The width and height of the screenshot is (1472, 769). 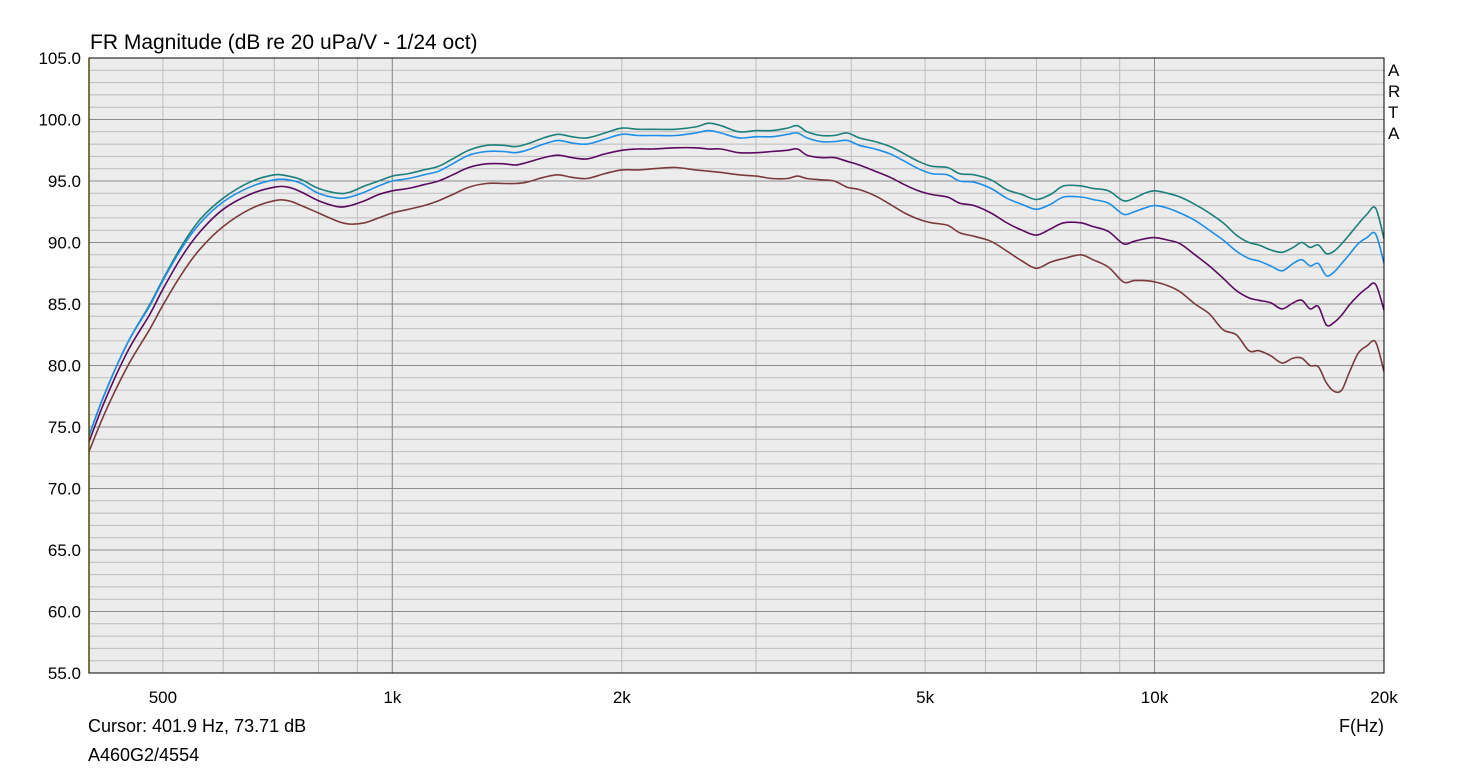 What do you see at coordinates (1361, 726) in the screenshot?
I see `x-axis-label: F(Hz)` at bounding box center [1361, 726].